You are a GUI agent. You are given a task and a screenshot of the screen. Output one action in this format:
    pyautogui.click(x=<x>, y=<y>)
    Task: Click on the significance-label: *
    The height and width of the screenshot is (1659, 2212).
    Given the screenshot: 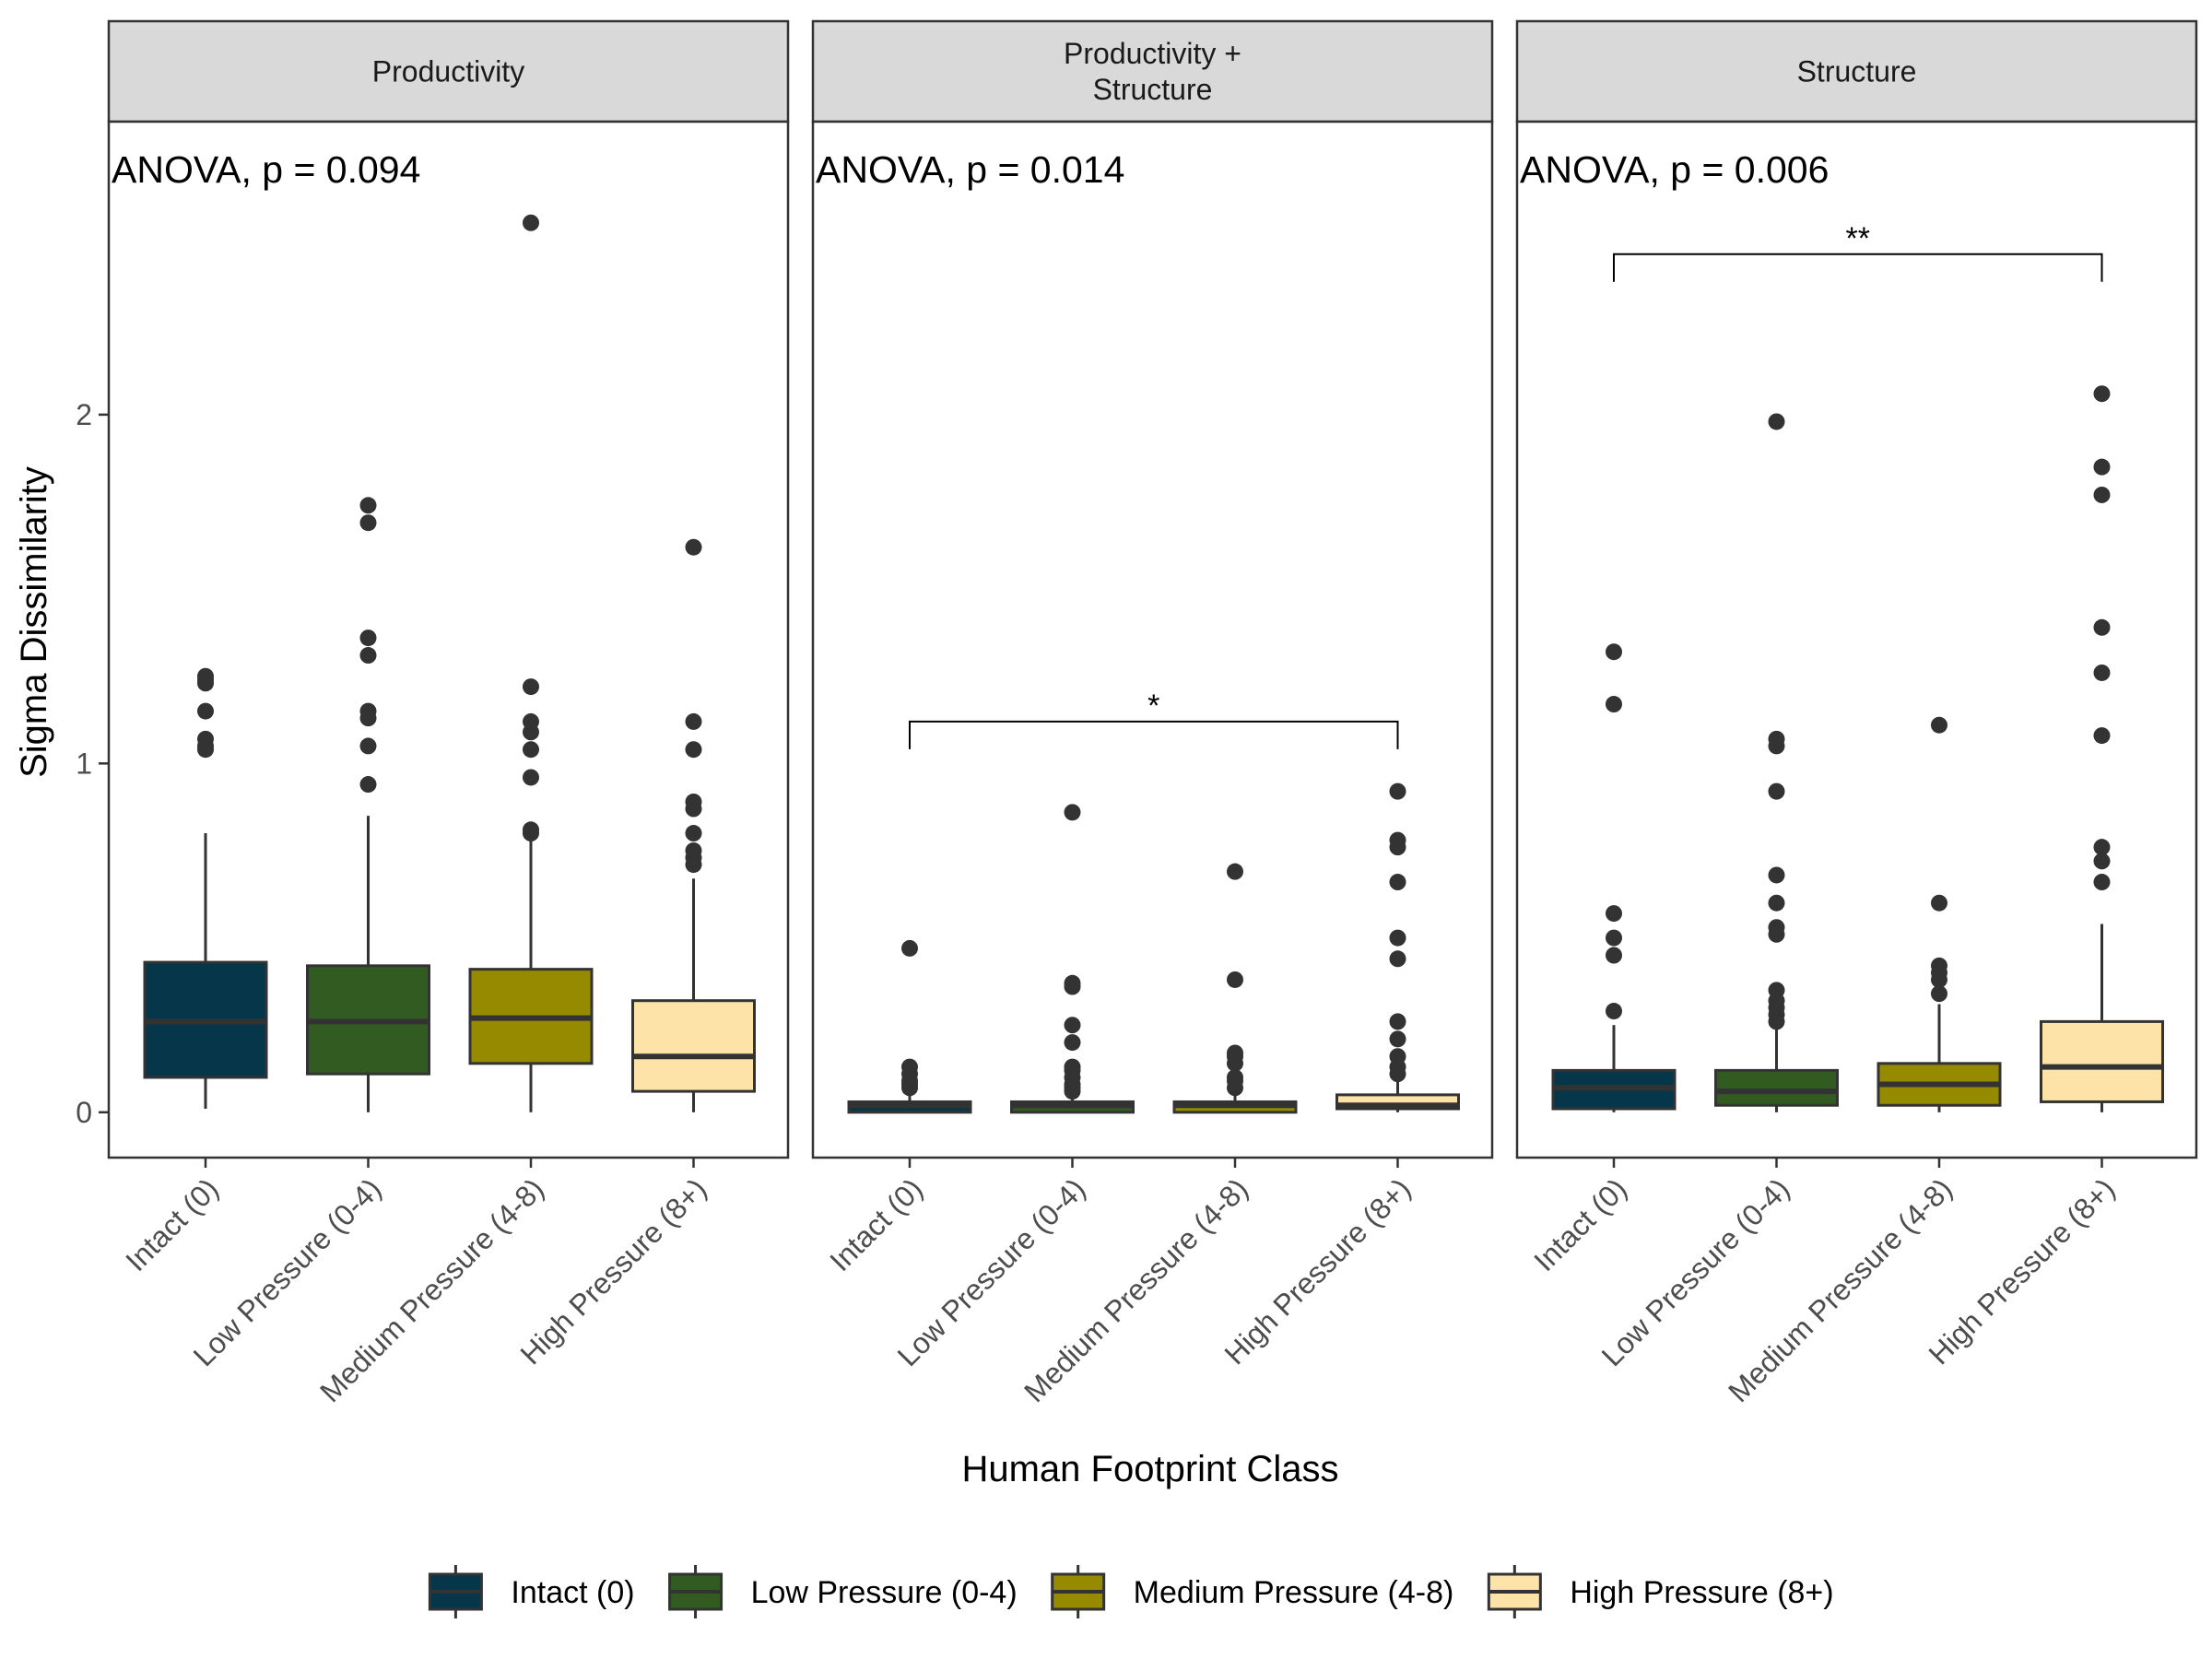 What is the action you would take?
    pyautogui.click(x=1153, y=706)
    